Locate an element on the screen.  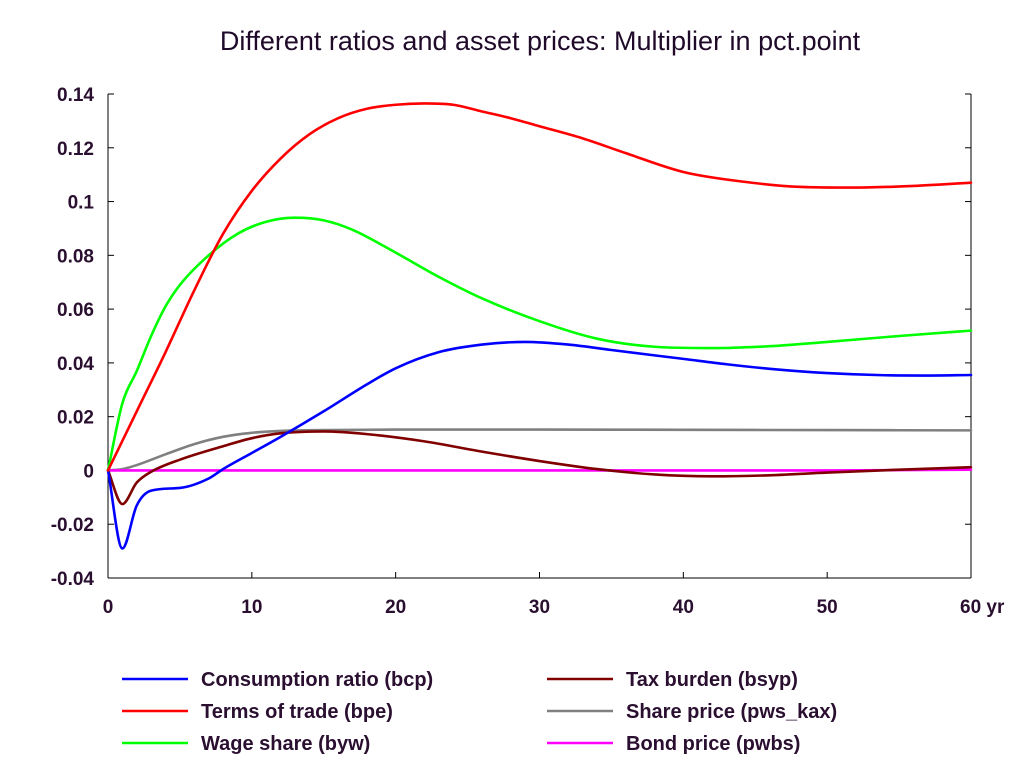
series-line-bond-price-pwbs is located at coordinates (539, 470).